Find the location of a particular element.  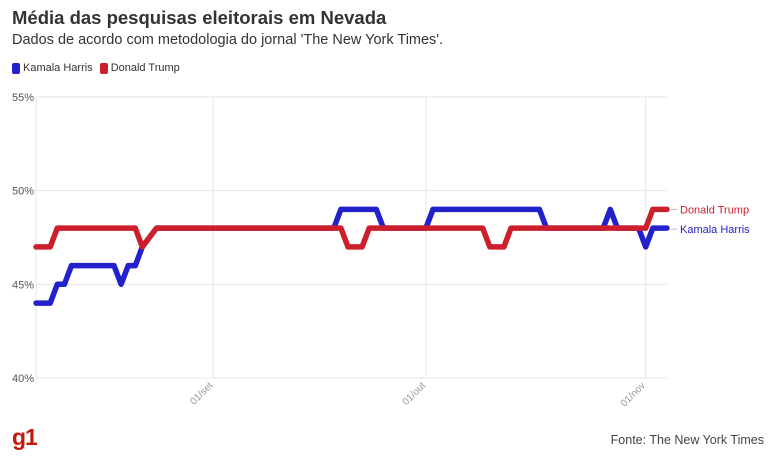

x-tick-label: 01/out is located at coordinates (415, 394).